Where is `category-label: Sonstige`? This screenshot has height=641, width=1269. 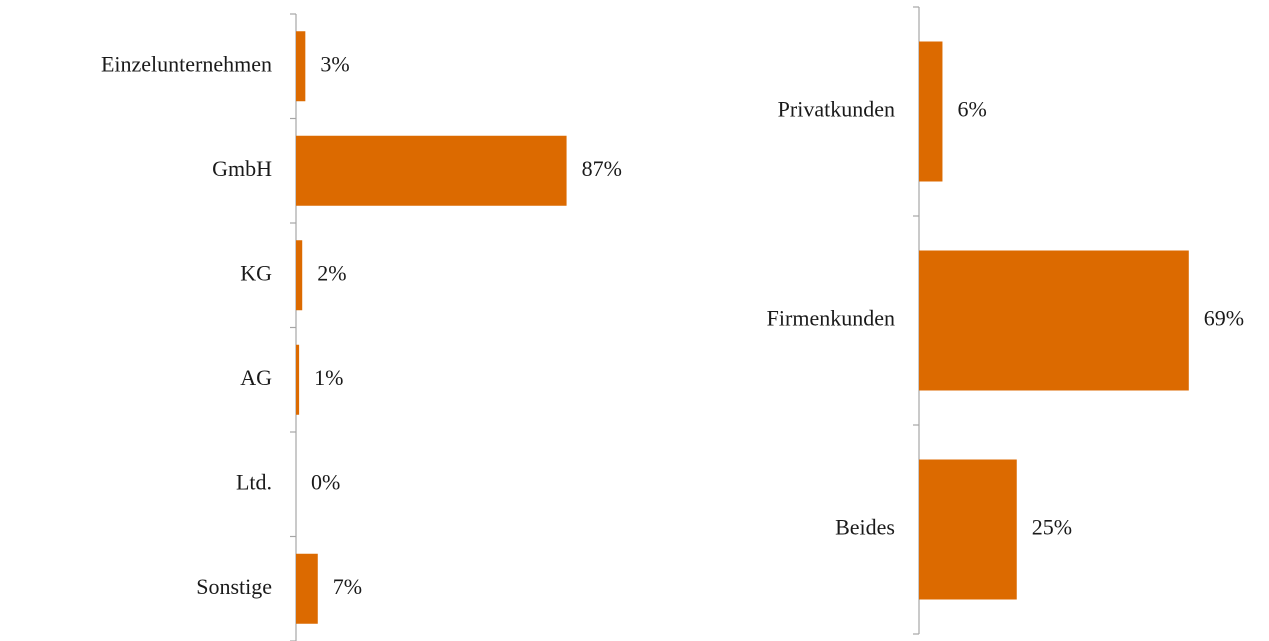 category-label: Sonstige is located at coordinates (234, 586).